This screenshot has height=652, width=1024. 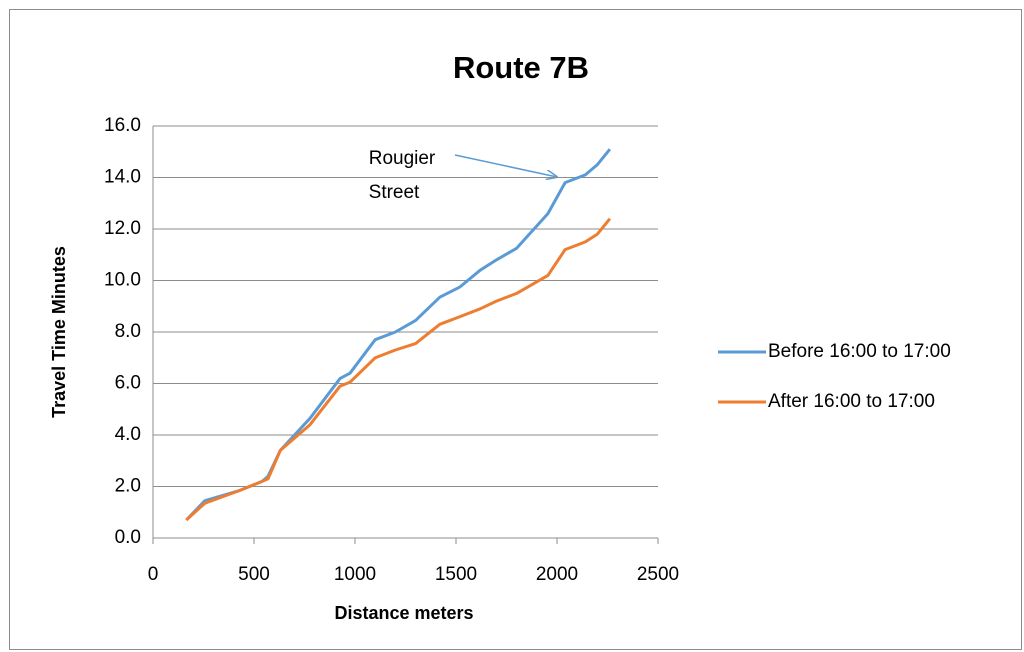 I want to click on y-tick-label: 10.0, so click(x=122, y=280).